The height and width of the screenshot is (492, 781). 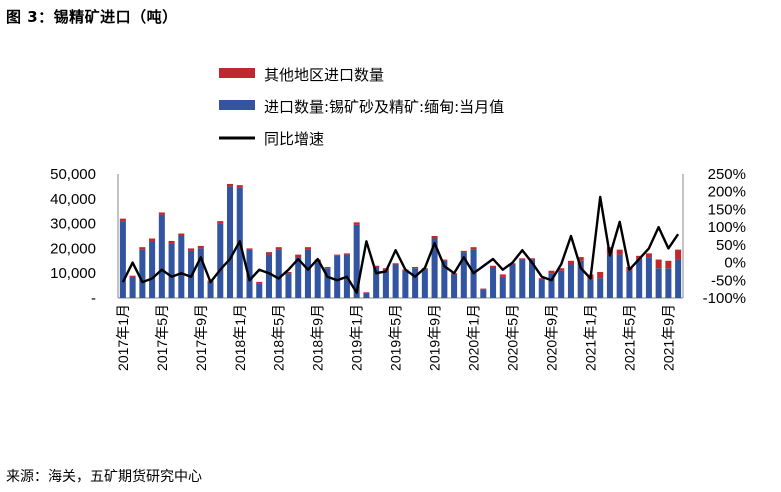 I want to click on y-left-tick-label: -, so click(x=93, y=298).